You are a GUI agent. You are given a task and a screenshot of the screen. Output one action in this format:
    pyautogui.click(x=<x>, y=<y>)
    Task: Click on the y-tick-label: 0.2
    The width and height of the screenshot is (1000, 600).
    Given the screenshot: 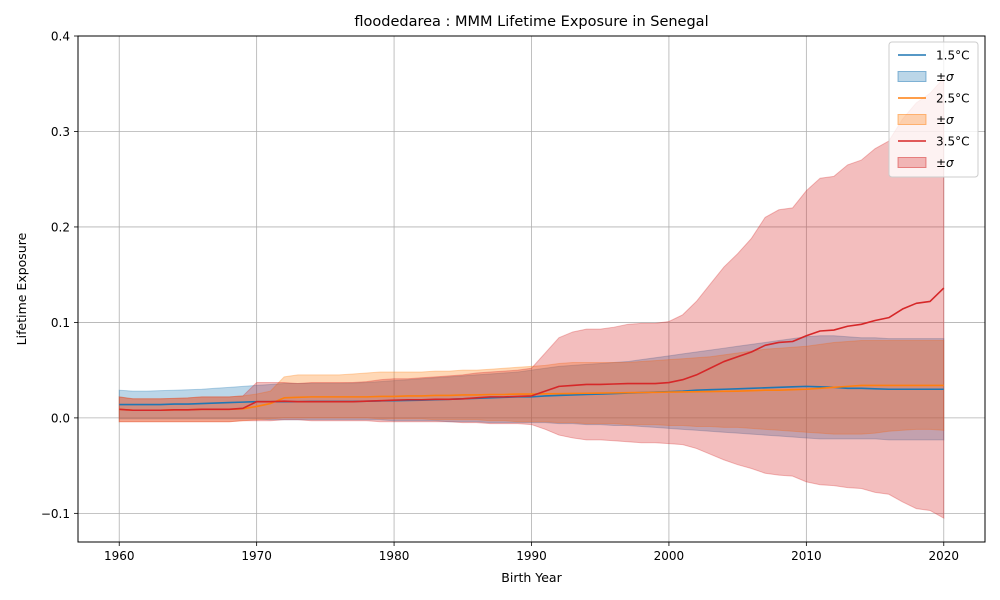 What is the action you would take?
    pyautogui.click(x=60, y=227)
    